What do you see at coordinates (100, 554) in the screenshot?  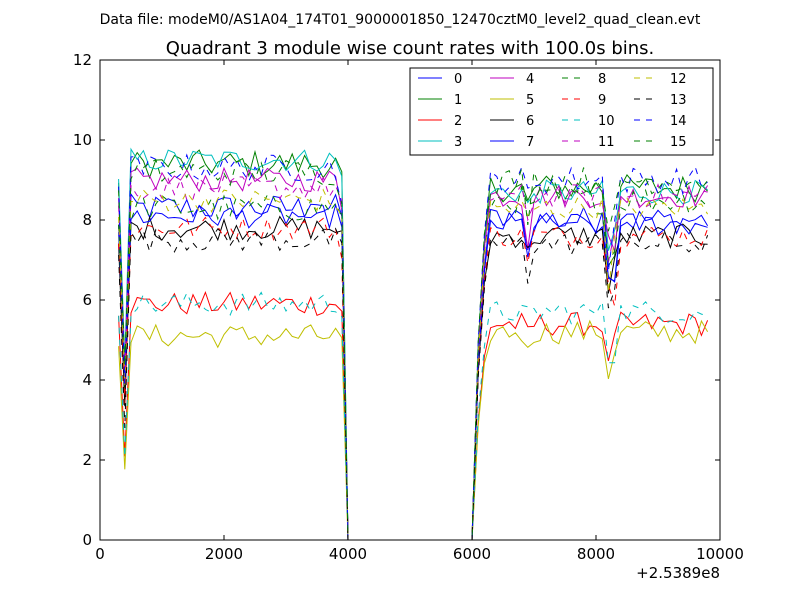 I see `x-tick-label: 0` at bounding box center [100, 554].